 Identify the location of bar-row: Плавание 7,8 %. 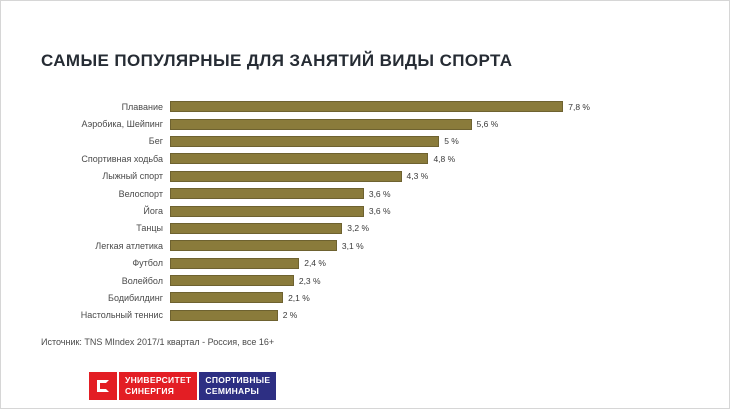
(371, 106).